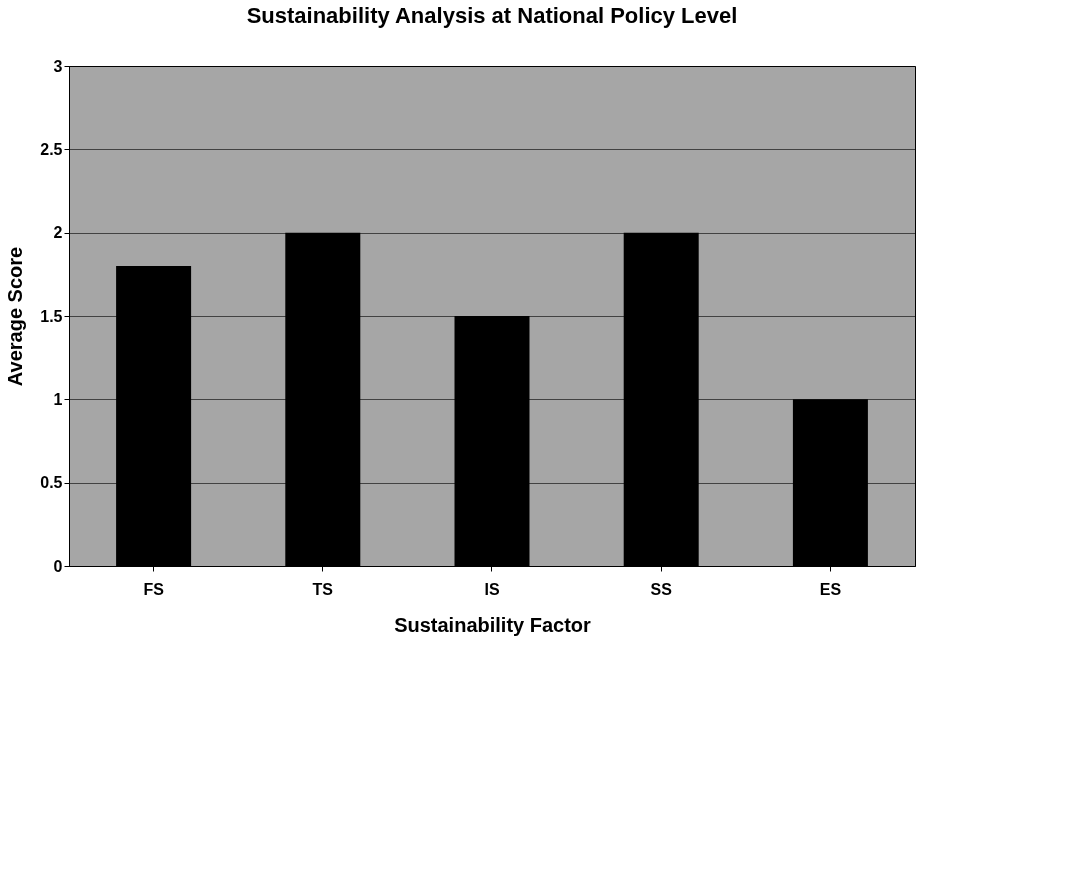 The width and height of the screenshot is (1084, 874). Describe the element at coordinates (492, 589) in the screenshot. I see `x-tick-label: IS` at that location.